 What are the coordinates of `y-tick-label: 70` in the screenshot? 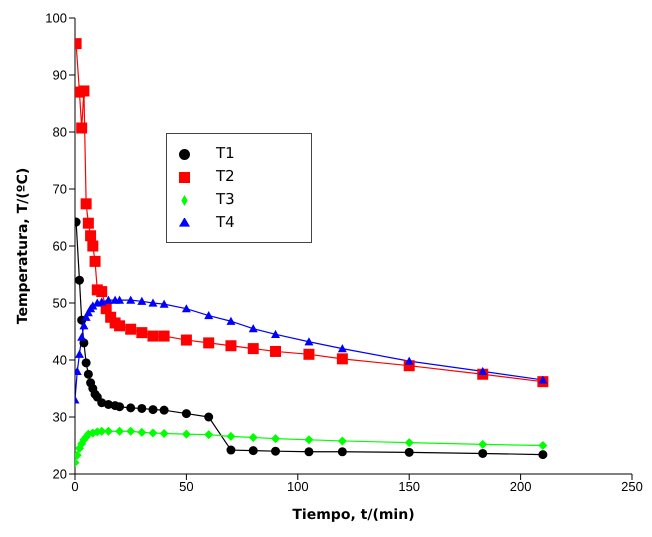 It's located at (59, 189).